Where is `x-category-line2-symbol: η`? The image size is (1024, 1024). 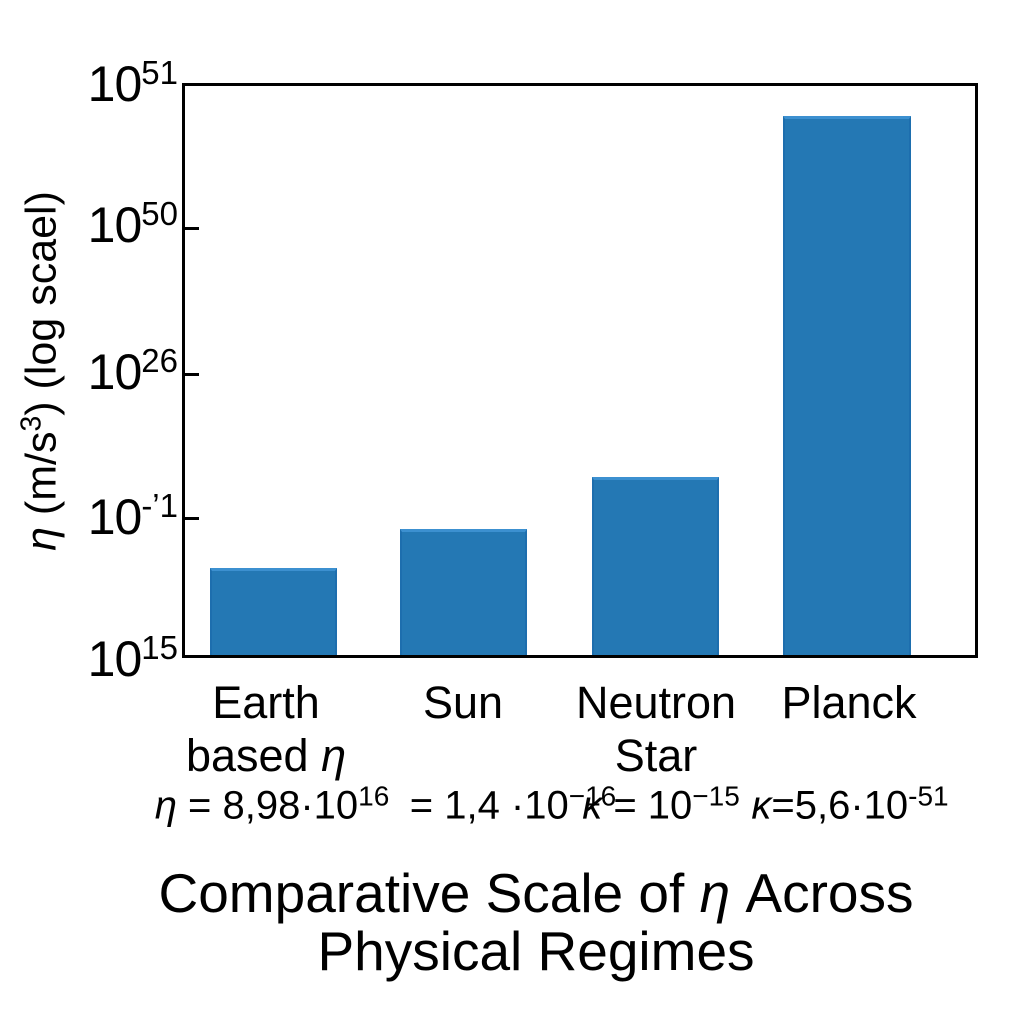
x-category-line2-symbol: η is located at coordinates (334, 755).